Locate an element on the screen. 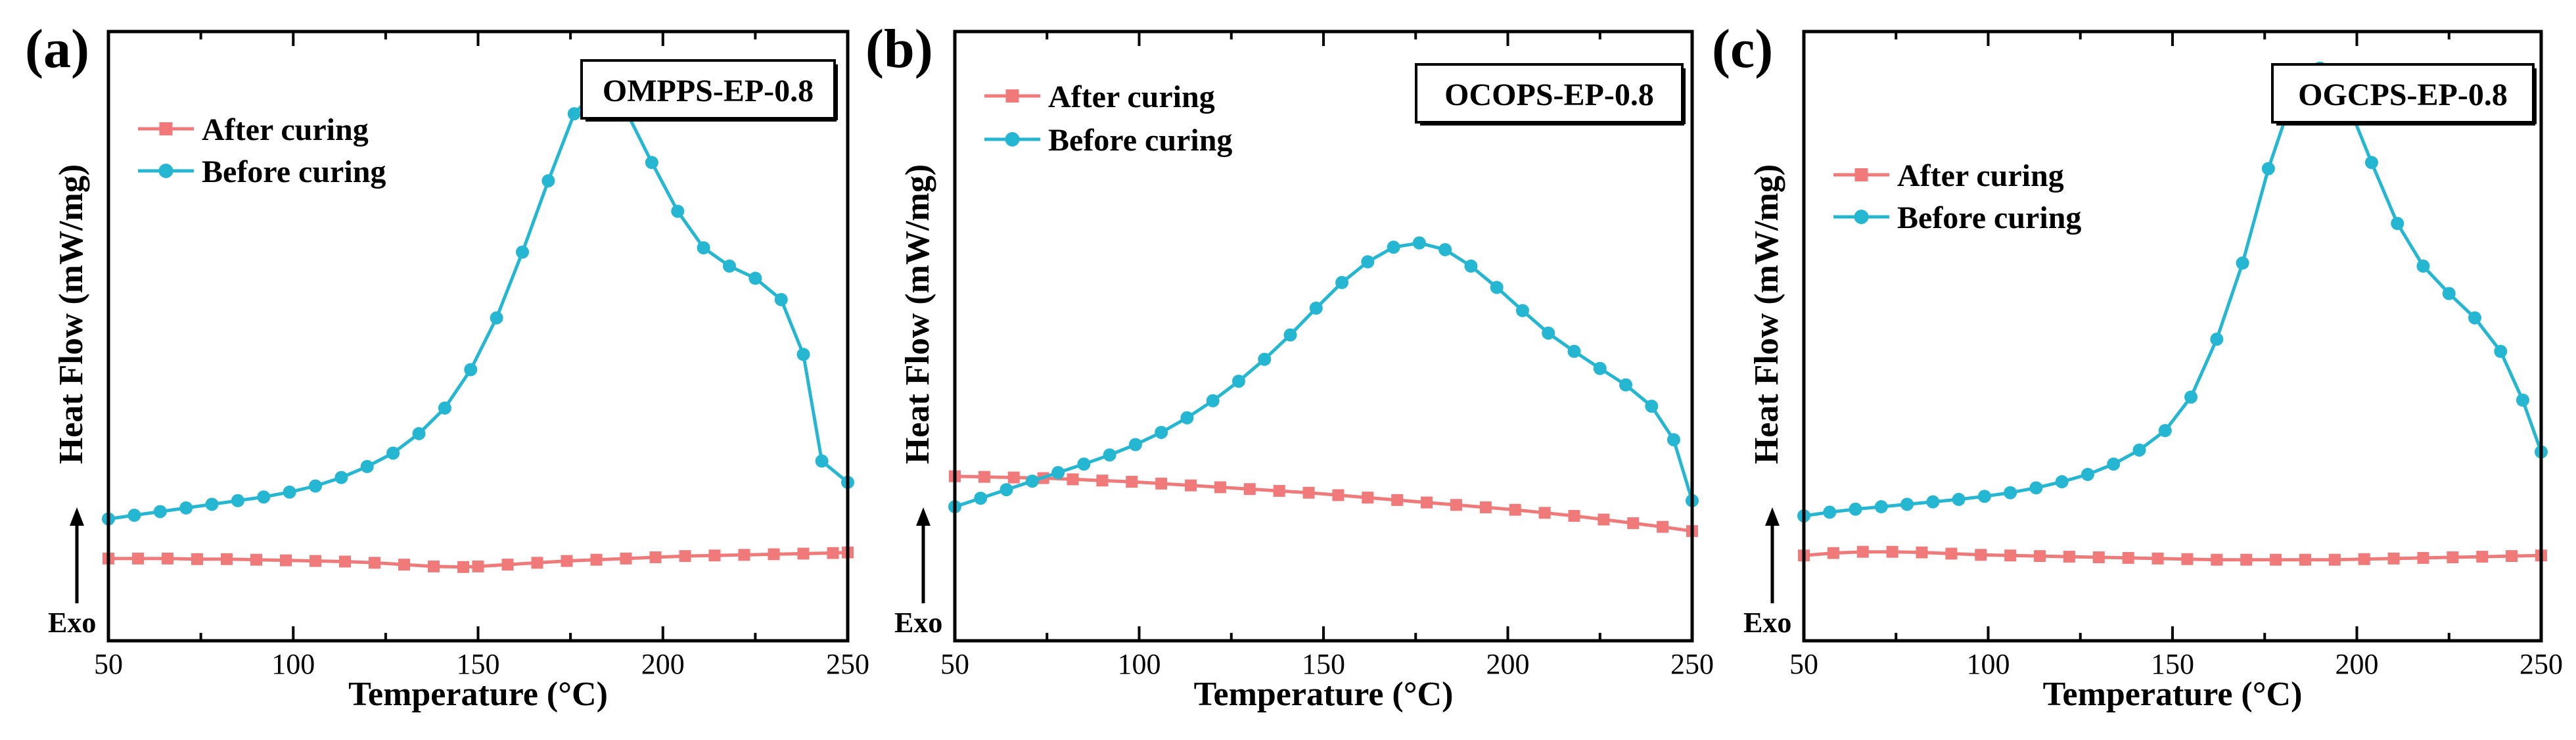  x-tick-label: 150 is located at coordinates (2172, 664).